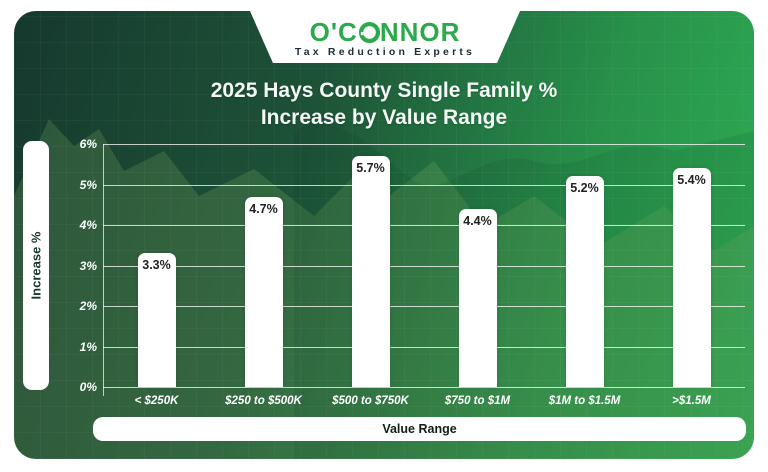 This screenshot has width=768, height=472. I want to click on bar-value-label: 4.7%, so click(263, 208).